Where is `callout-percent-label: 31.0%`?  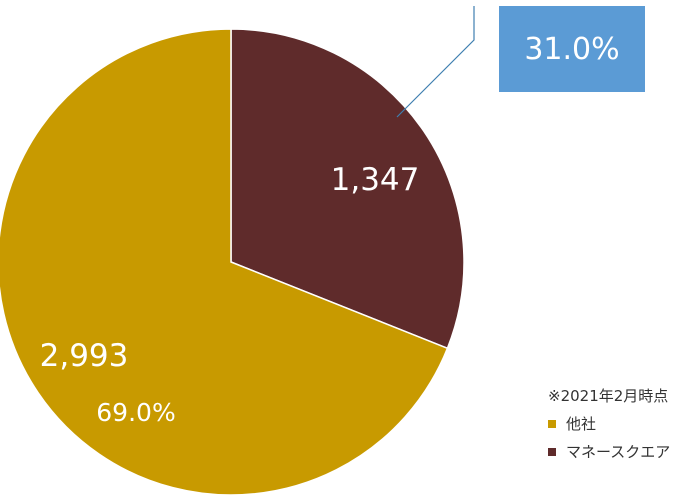 callout-percent-label: 31.0% is located at coordinates (571, 49).